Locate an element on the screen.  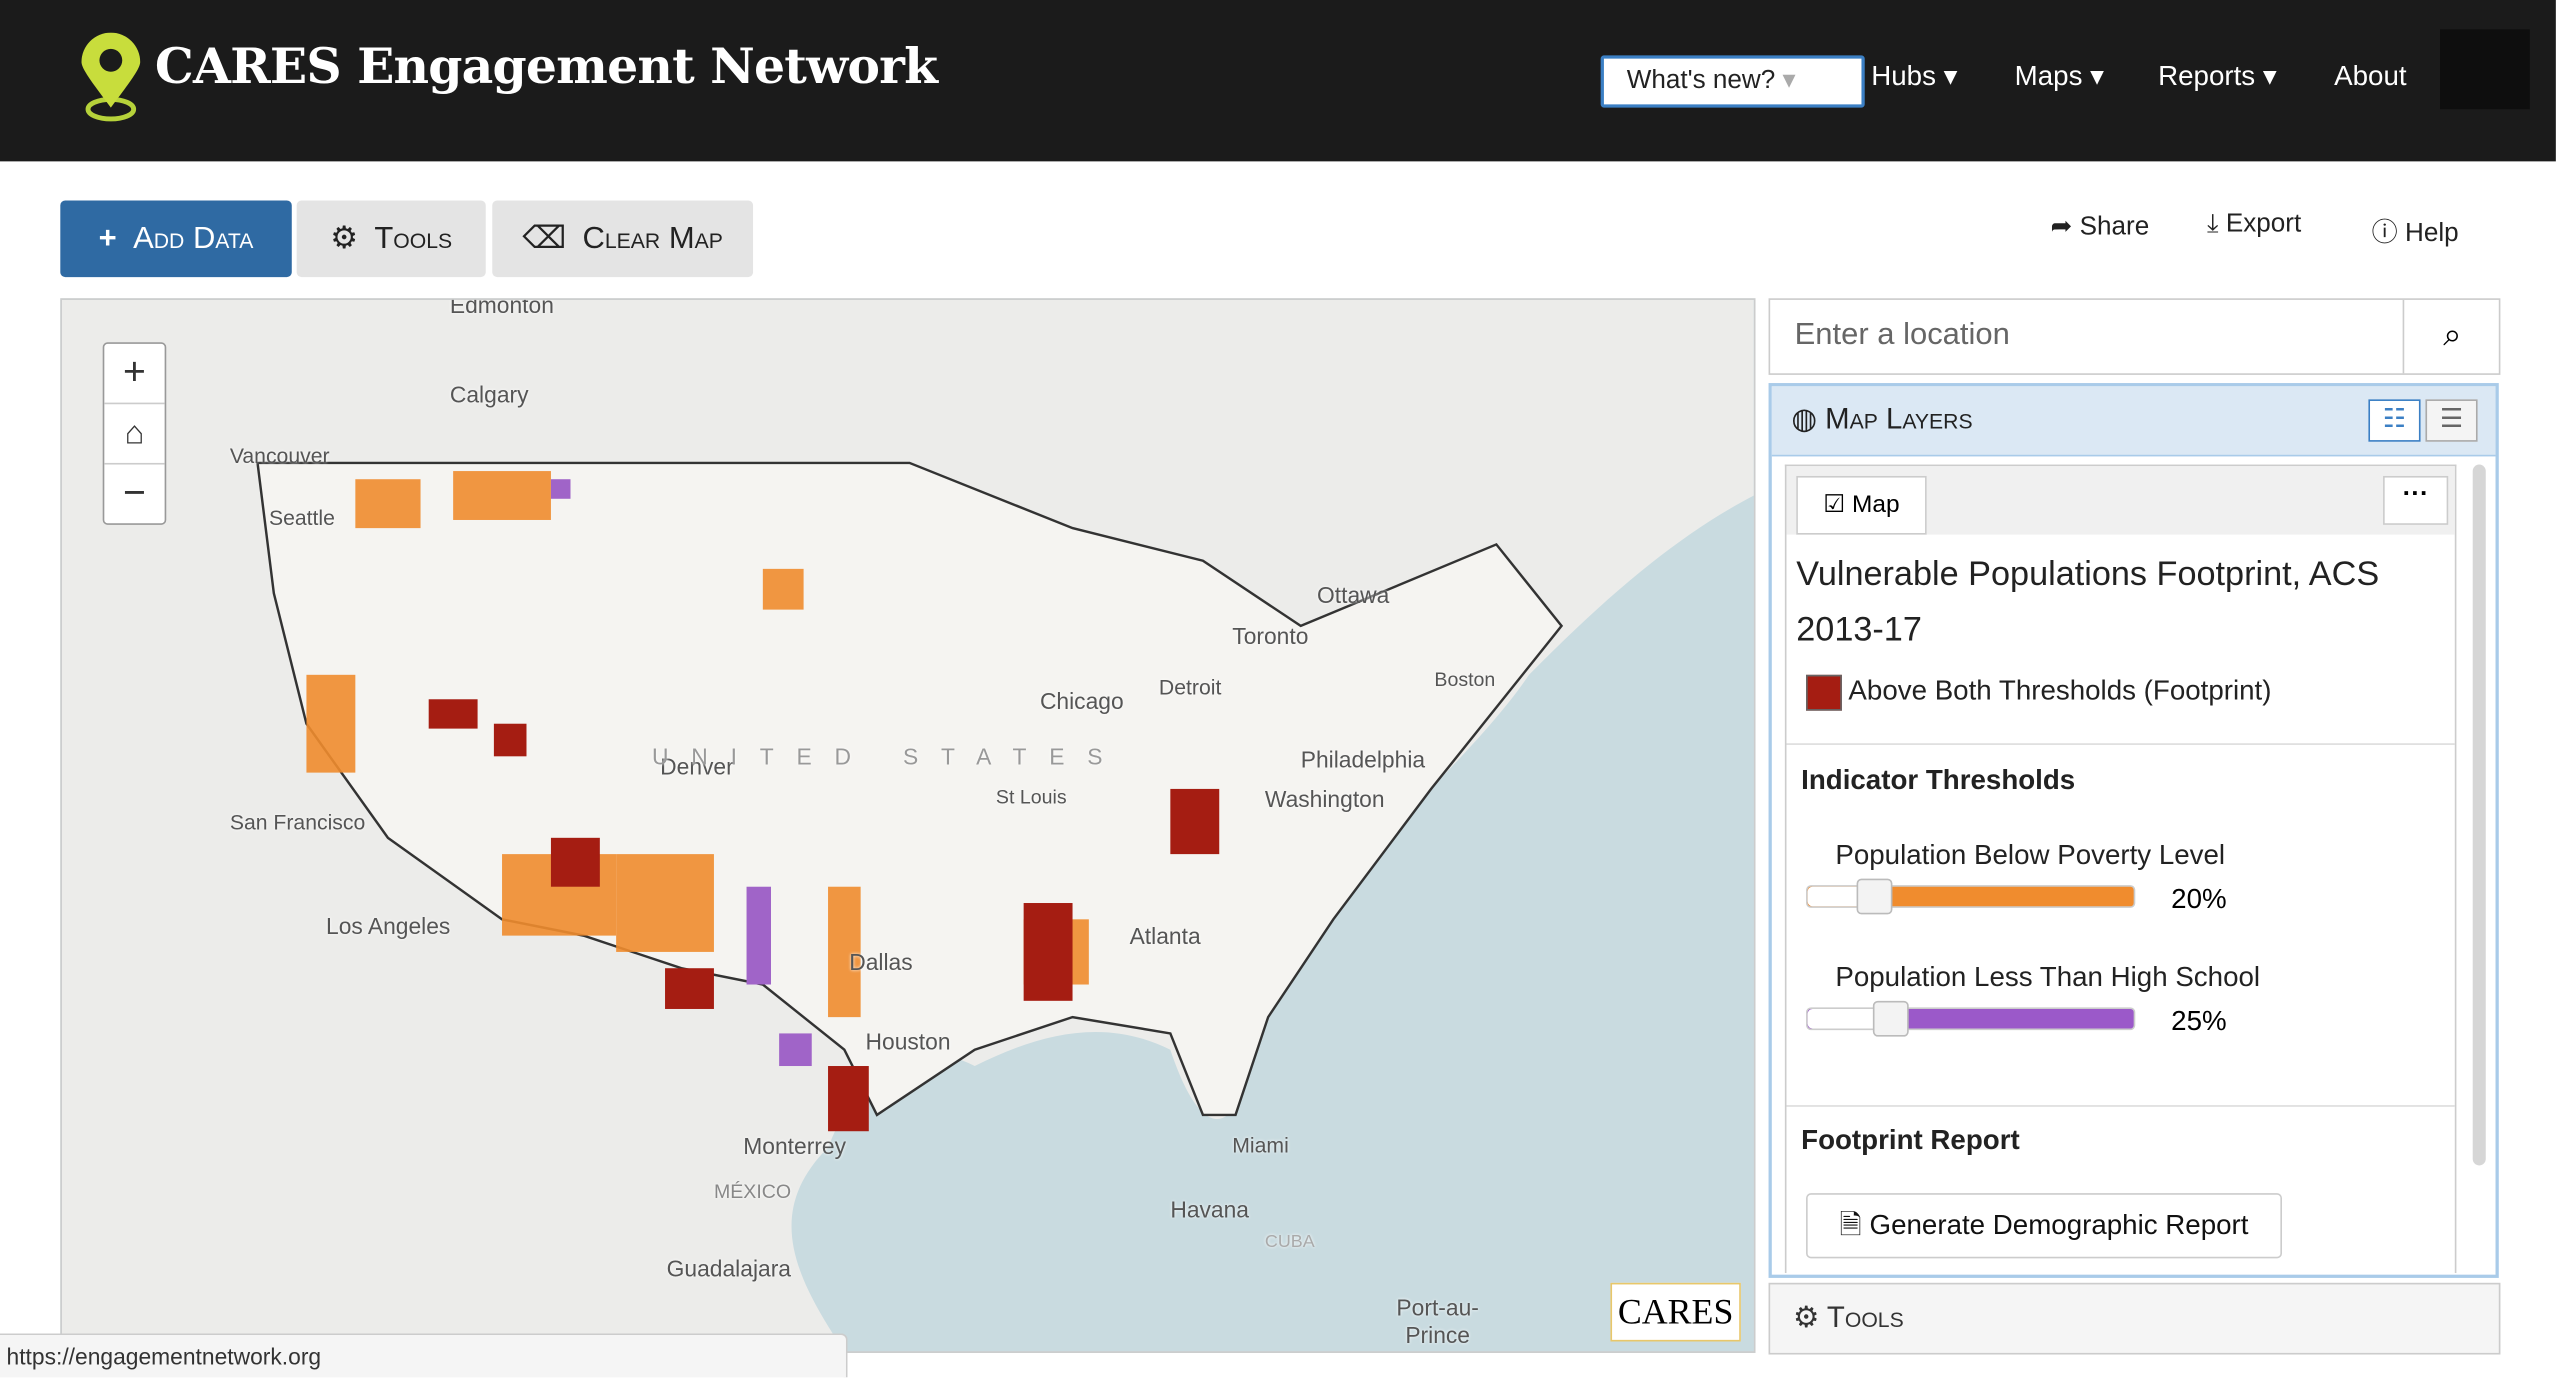
zoom-in: + is located at coordinates (134, 374).